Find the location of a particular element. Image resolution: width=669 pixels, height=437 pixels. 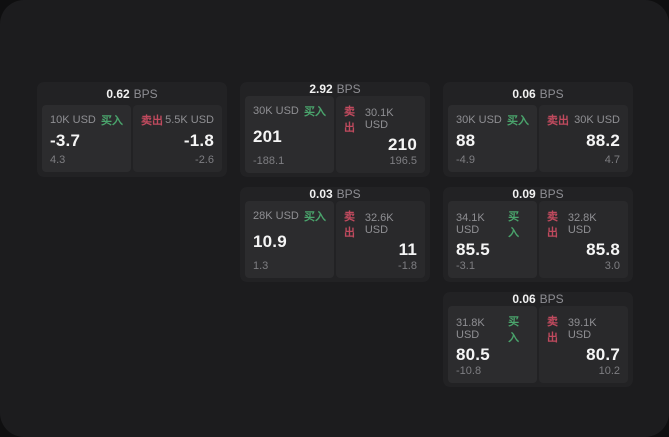

quote-card-0: 0.62 BPS 10K USD 买入 -3.7 4.3 卖出 5.5K USD is located at coordinates (132, 129).